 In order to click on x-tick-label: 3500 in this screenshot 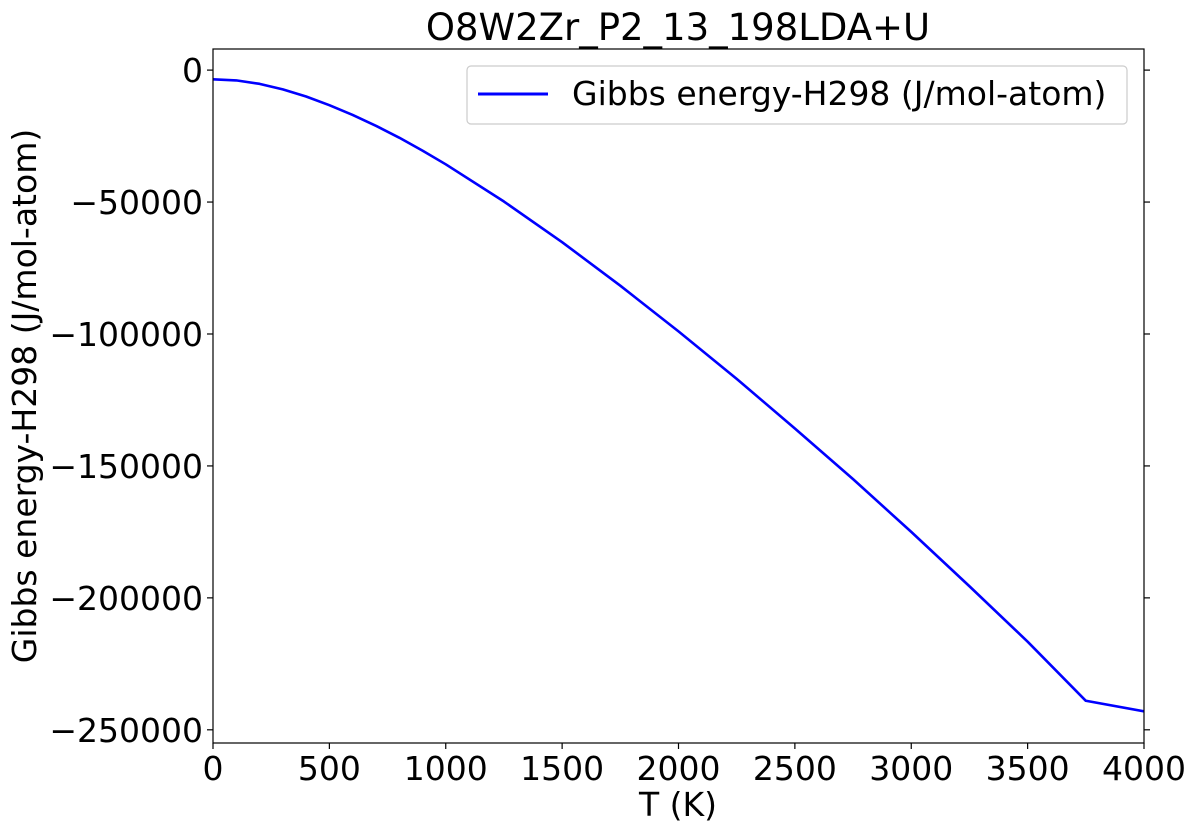, I will do `click(1028, 768)`.